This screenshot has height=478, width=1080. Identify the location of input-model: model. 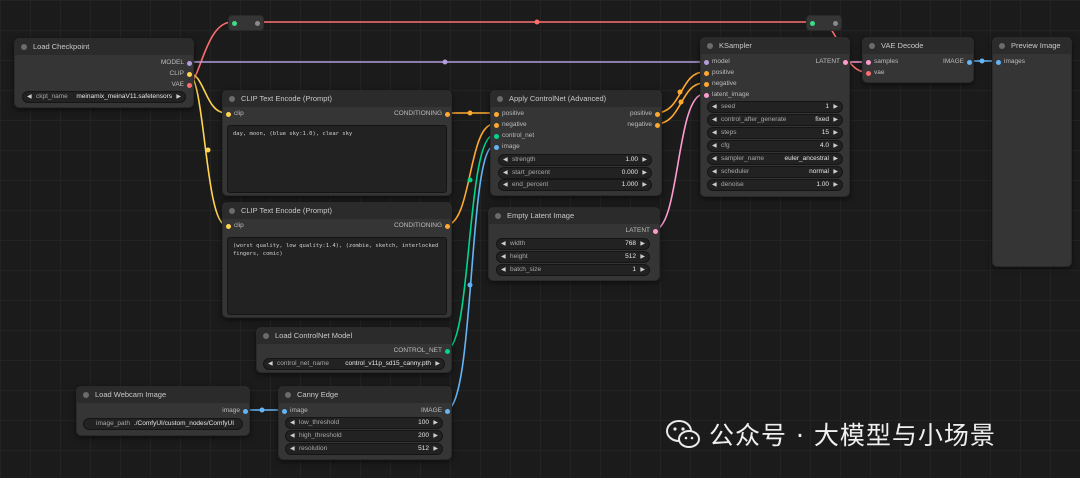
(716, 62).